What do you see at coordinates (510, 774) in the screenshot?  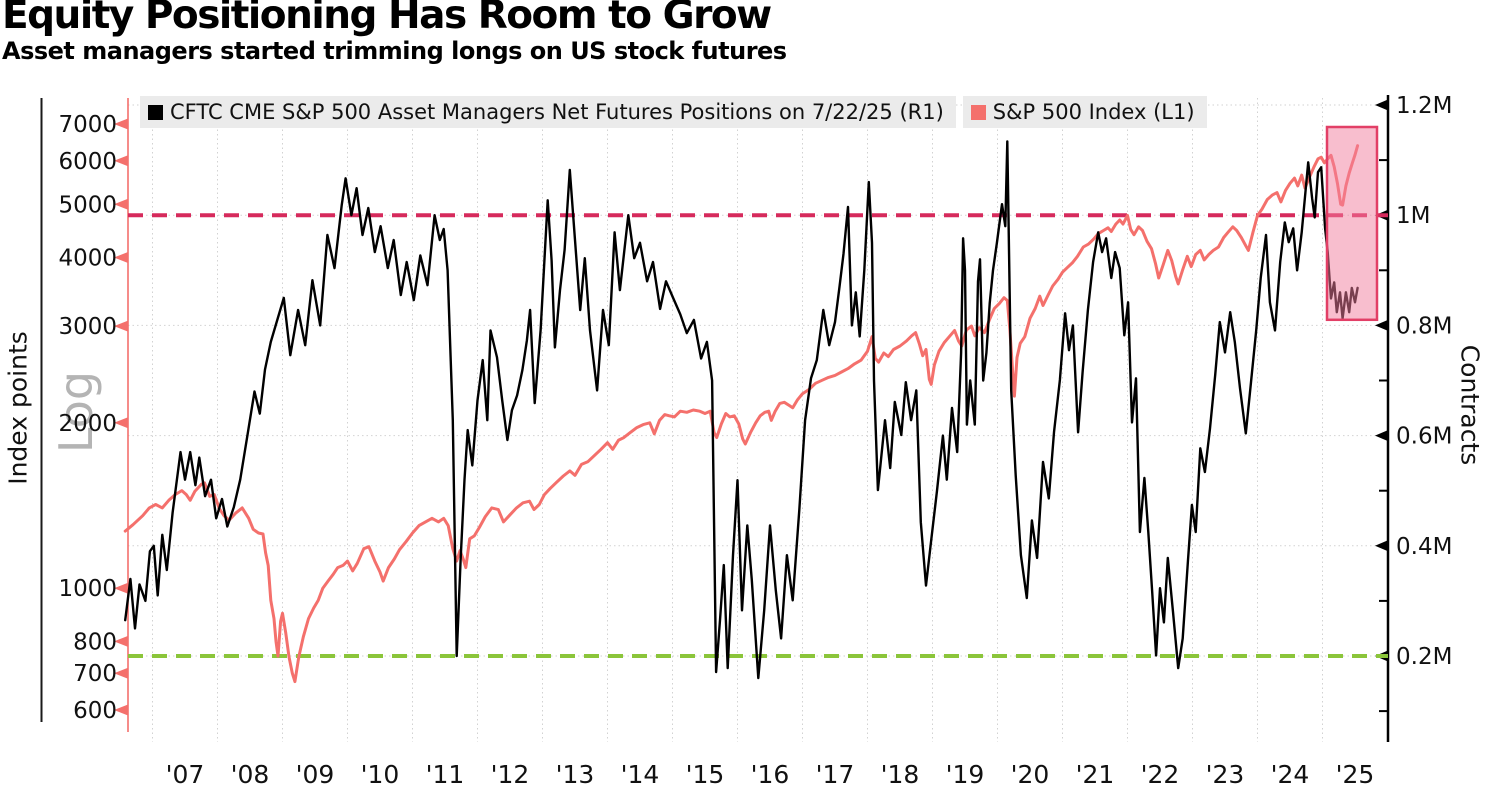 I see `x-tick-label: '12` at bounding box center [510, 774].